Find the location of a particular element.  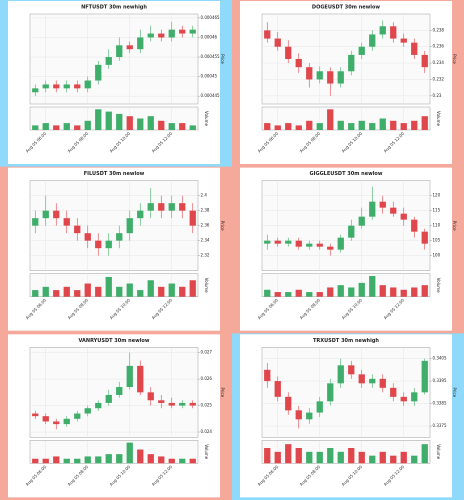

y-tick-label: 115 is located at coordinates (437, 210).